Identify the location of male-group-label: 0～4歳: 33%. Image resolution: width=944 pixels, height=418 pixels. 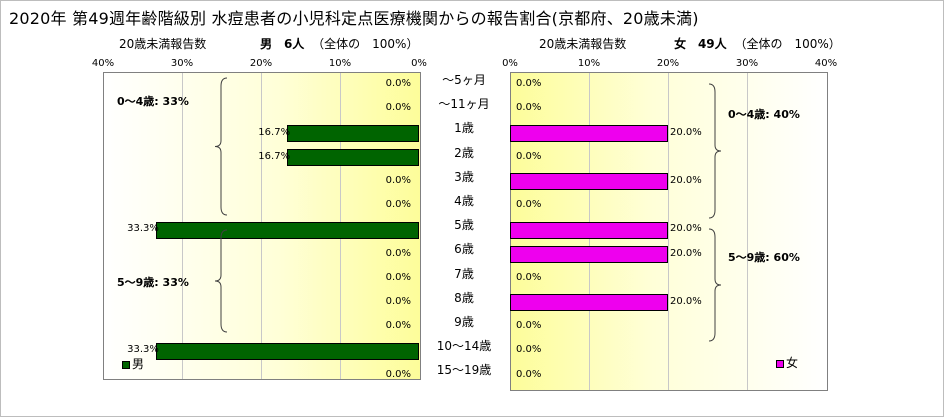
(153, 101).